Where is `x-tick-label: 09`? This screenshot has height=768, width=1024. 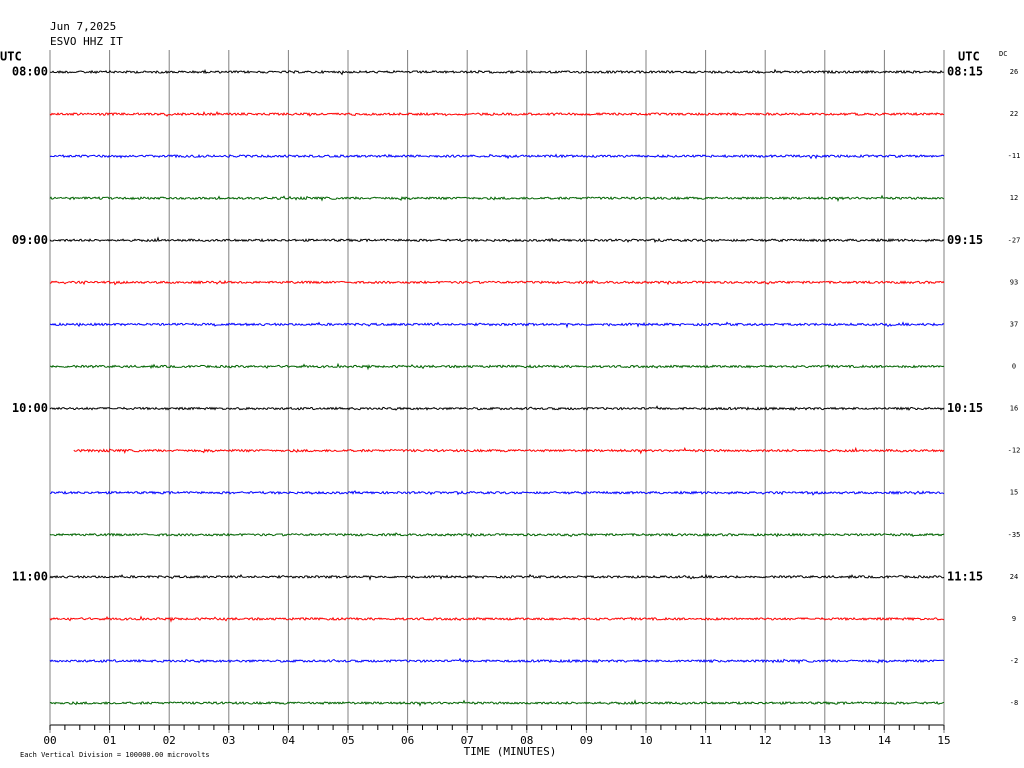 x-tick-label: 09 is located at coordinates (586, 740).